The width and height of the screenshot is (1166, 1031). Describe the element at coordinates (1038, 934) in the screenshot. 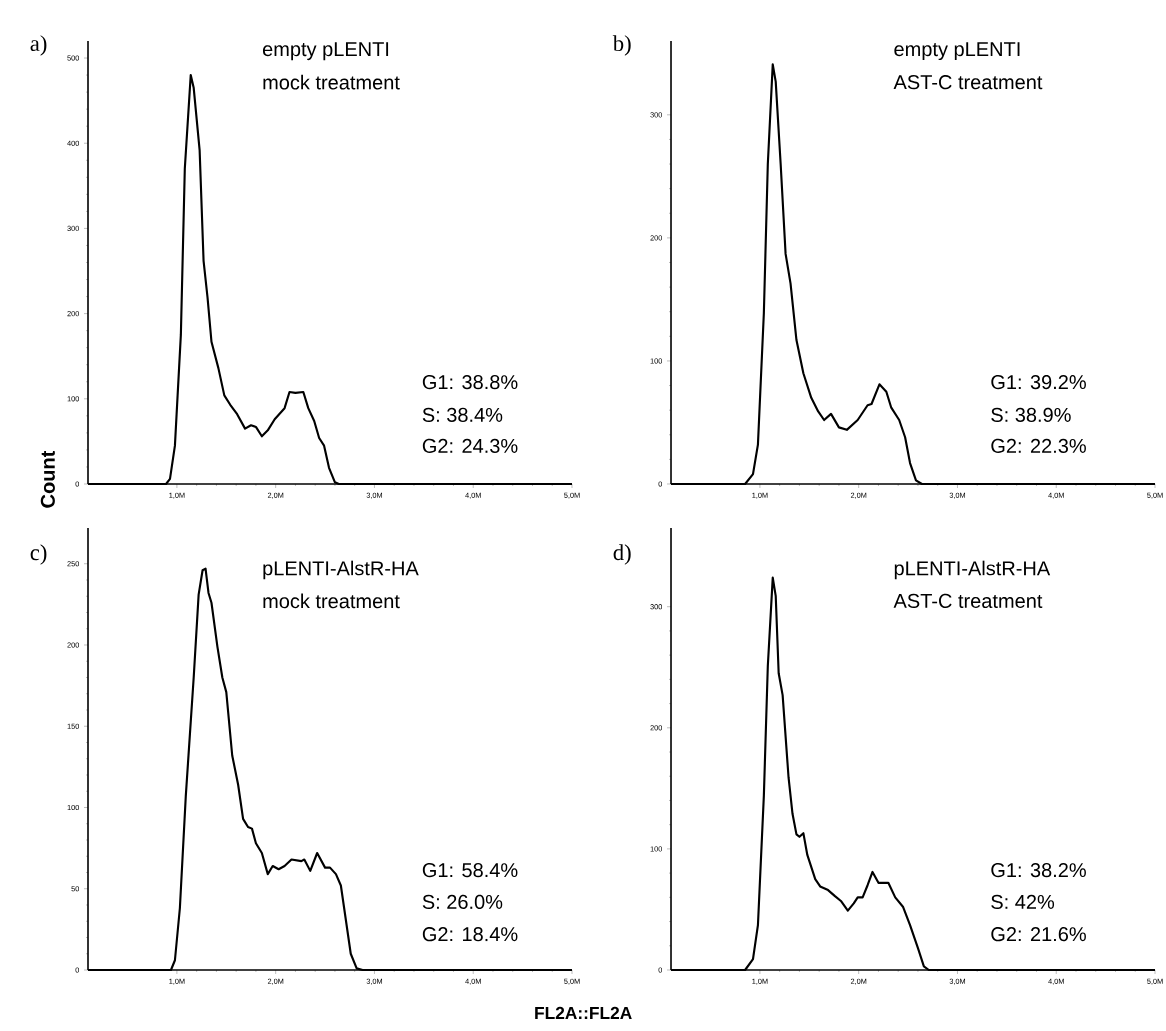

I see `annotation: G2: 21.6%` at that location.